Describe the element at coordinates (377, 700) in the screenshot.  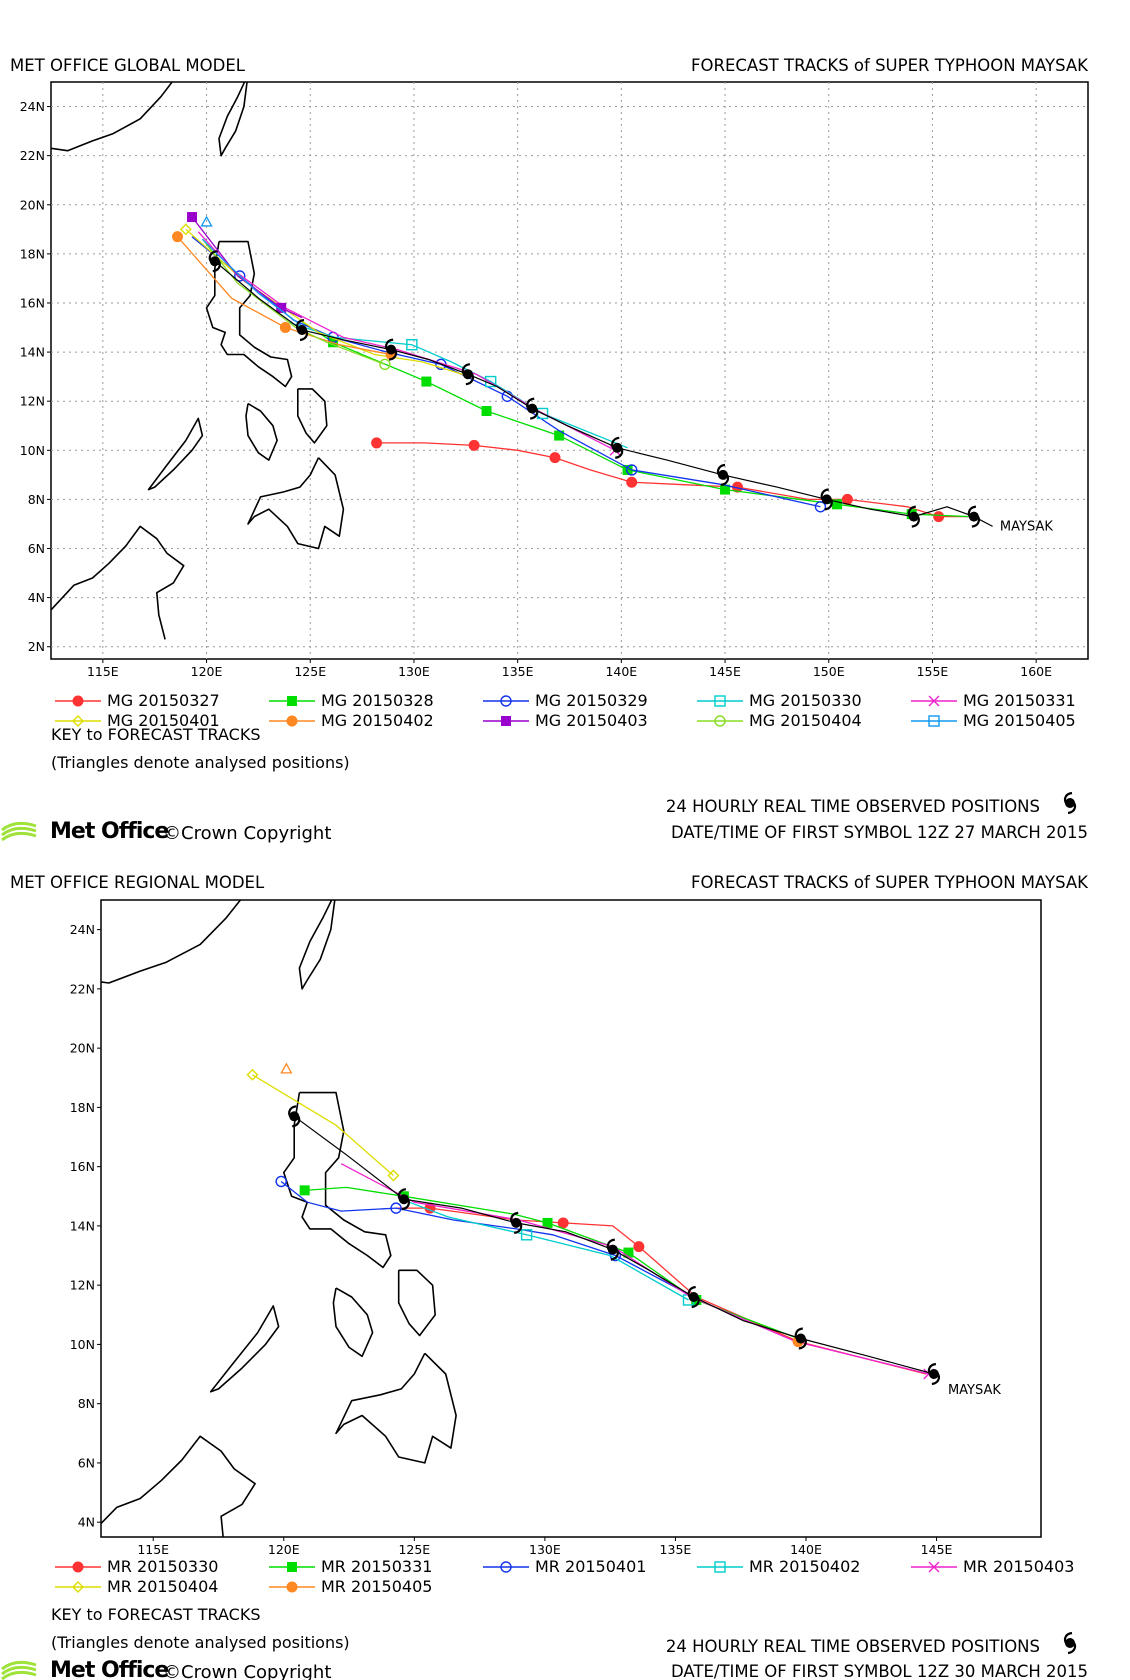
I see `legend-label: MG 20150328` at that location.